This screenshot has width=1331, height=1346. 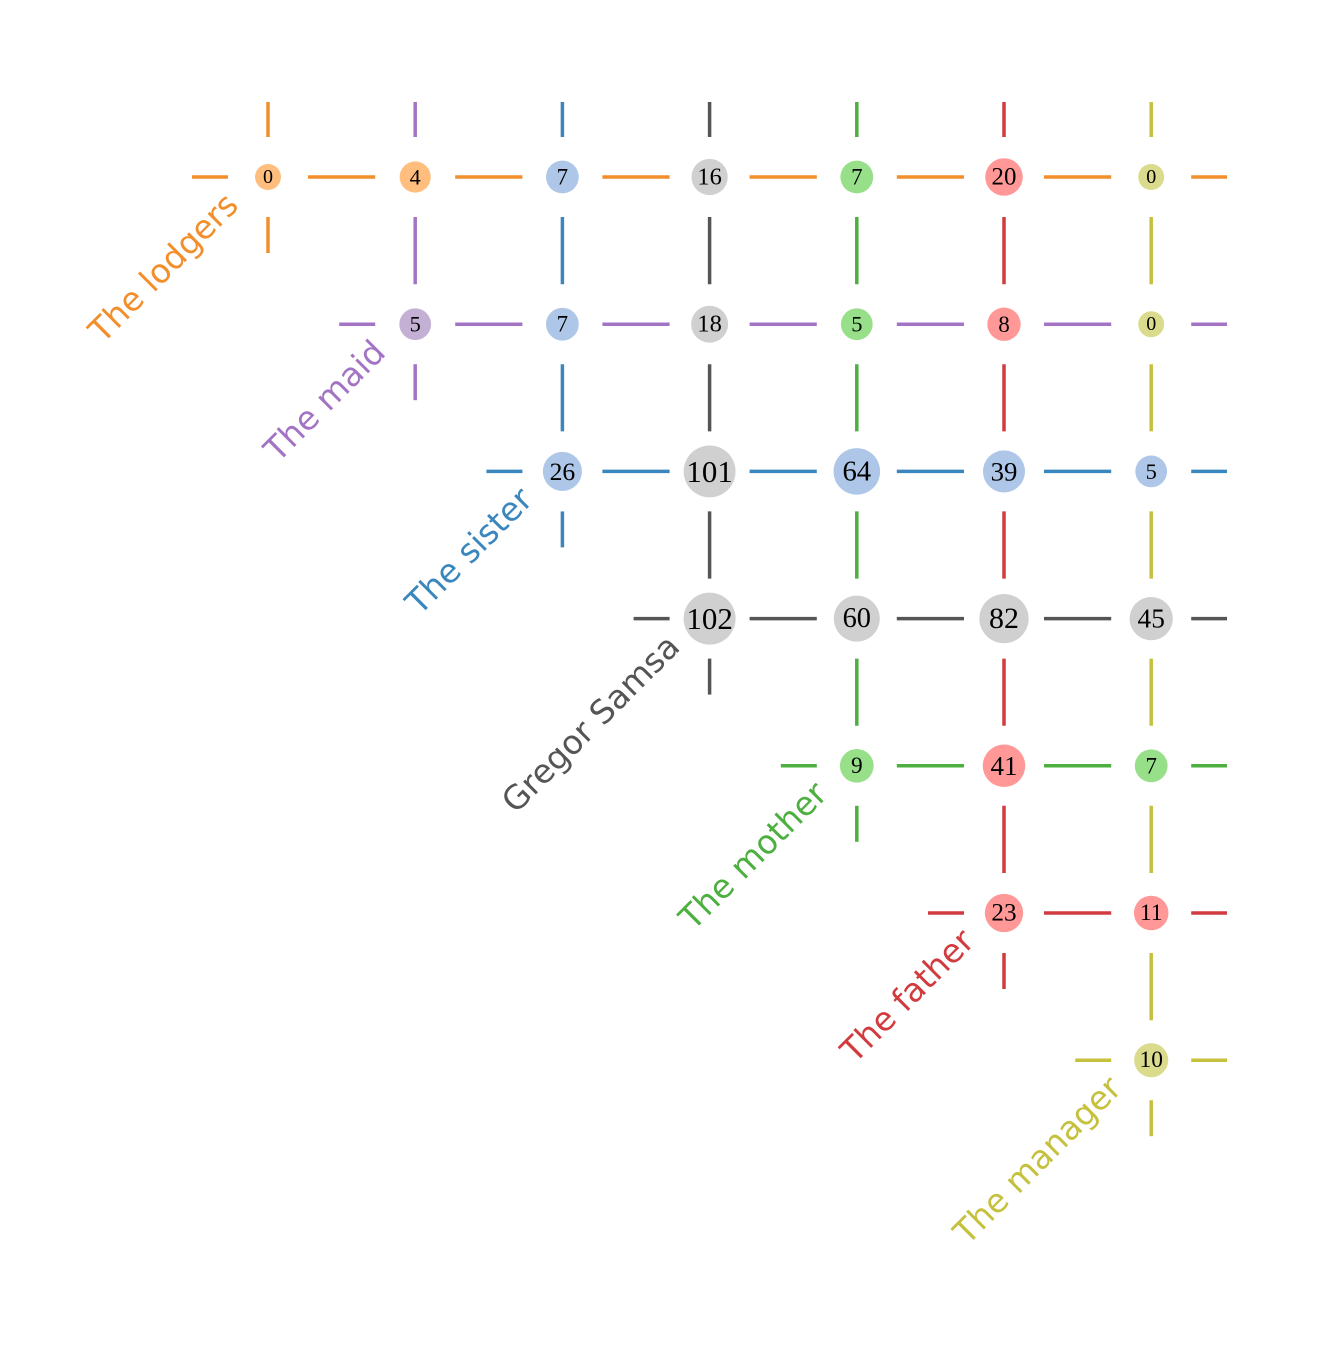 I want to click on node-value-r0-c6: 0, so click(x=1151, y=177).